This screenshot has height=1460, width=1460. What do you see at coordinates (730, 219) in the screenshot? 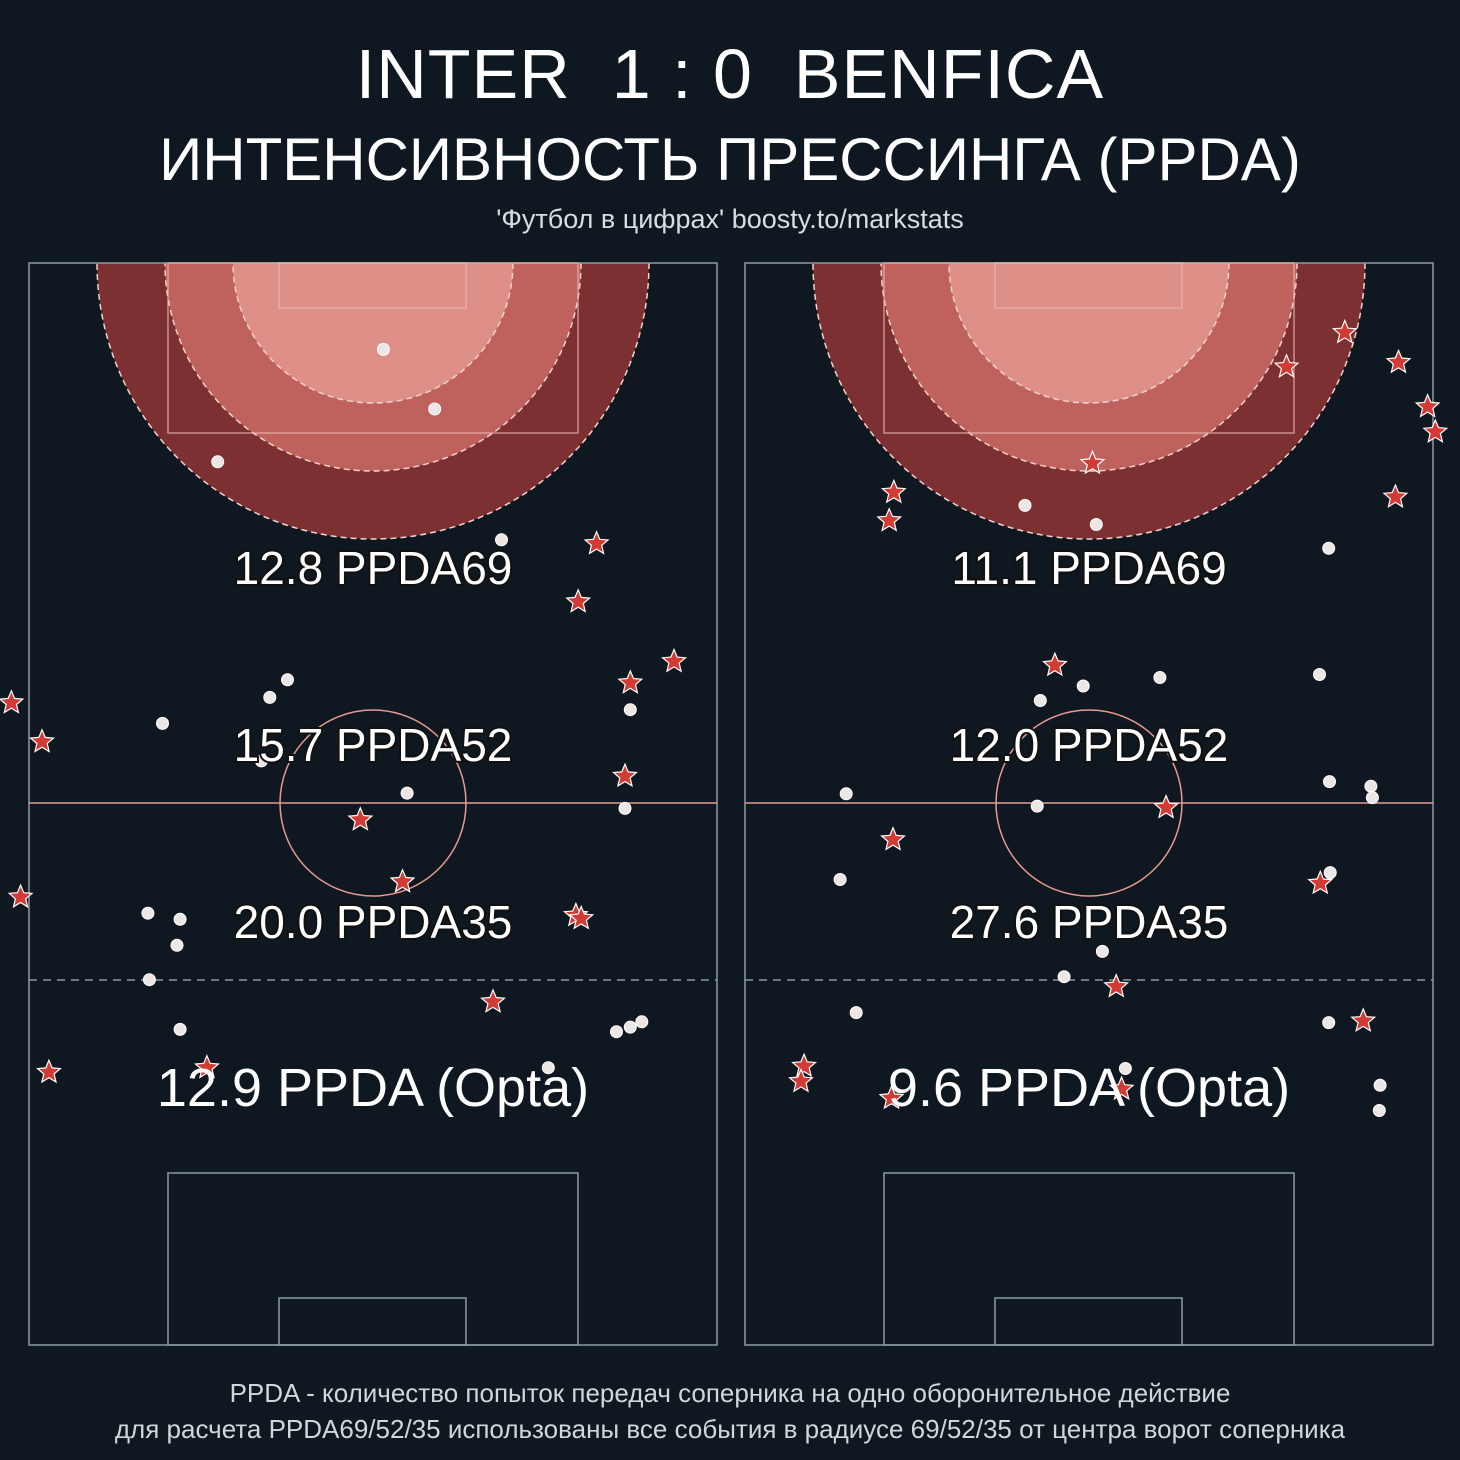
I see `source-credit: 'Футбол в цифрах' boosty.to/markstats` at bounding box center [730, 219].